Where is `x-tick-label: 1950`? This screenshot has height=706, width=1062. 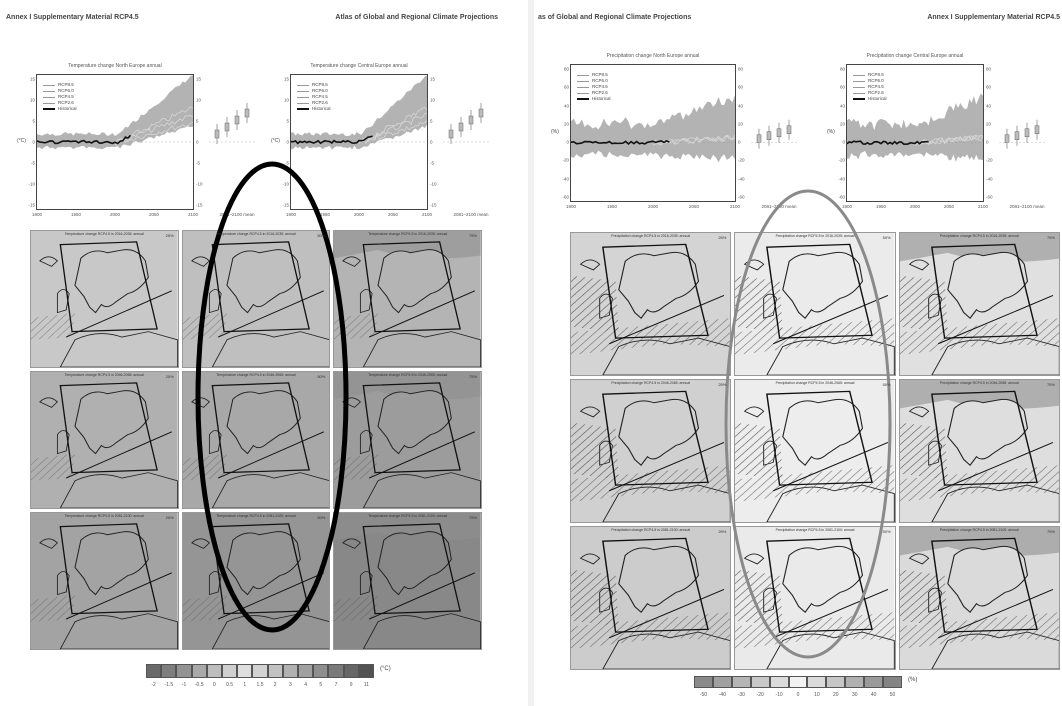
x-tick-label: 1950 is located at coordinates (881, 206).